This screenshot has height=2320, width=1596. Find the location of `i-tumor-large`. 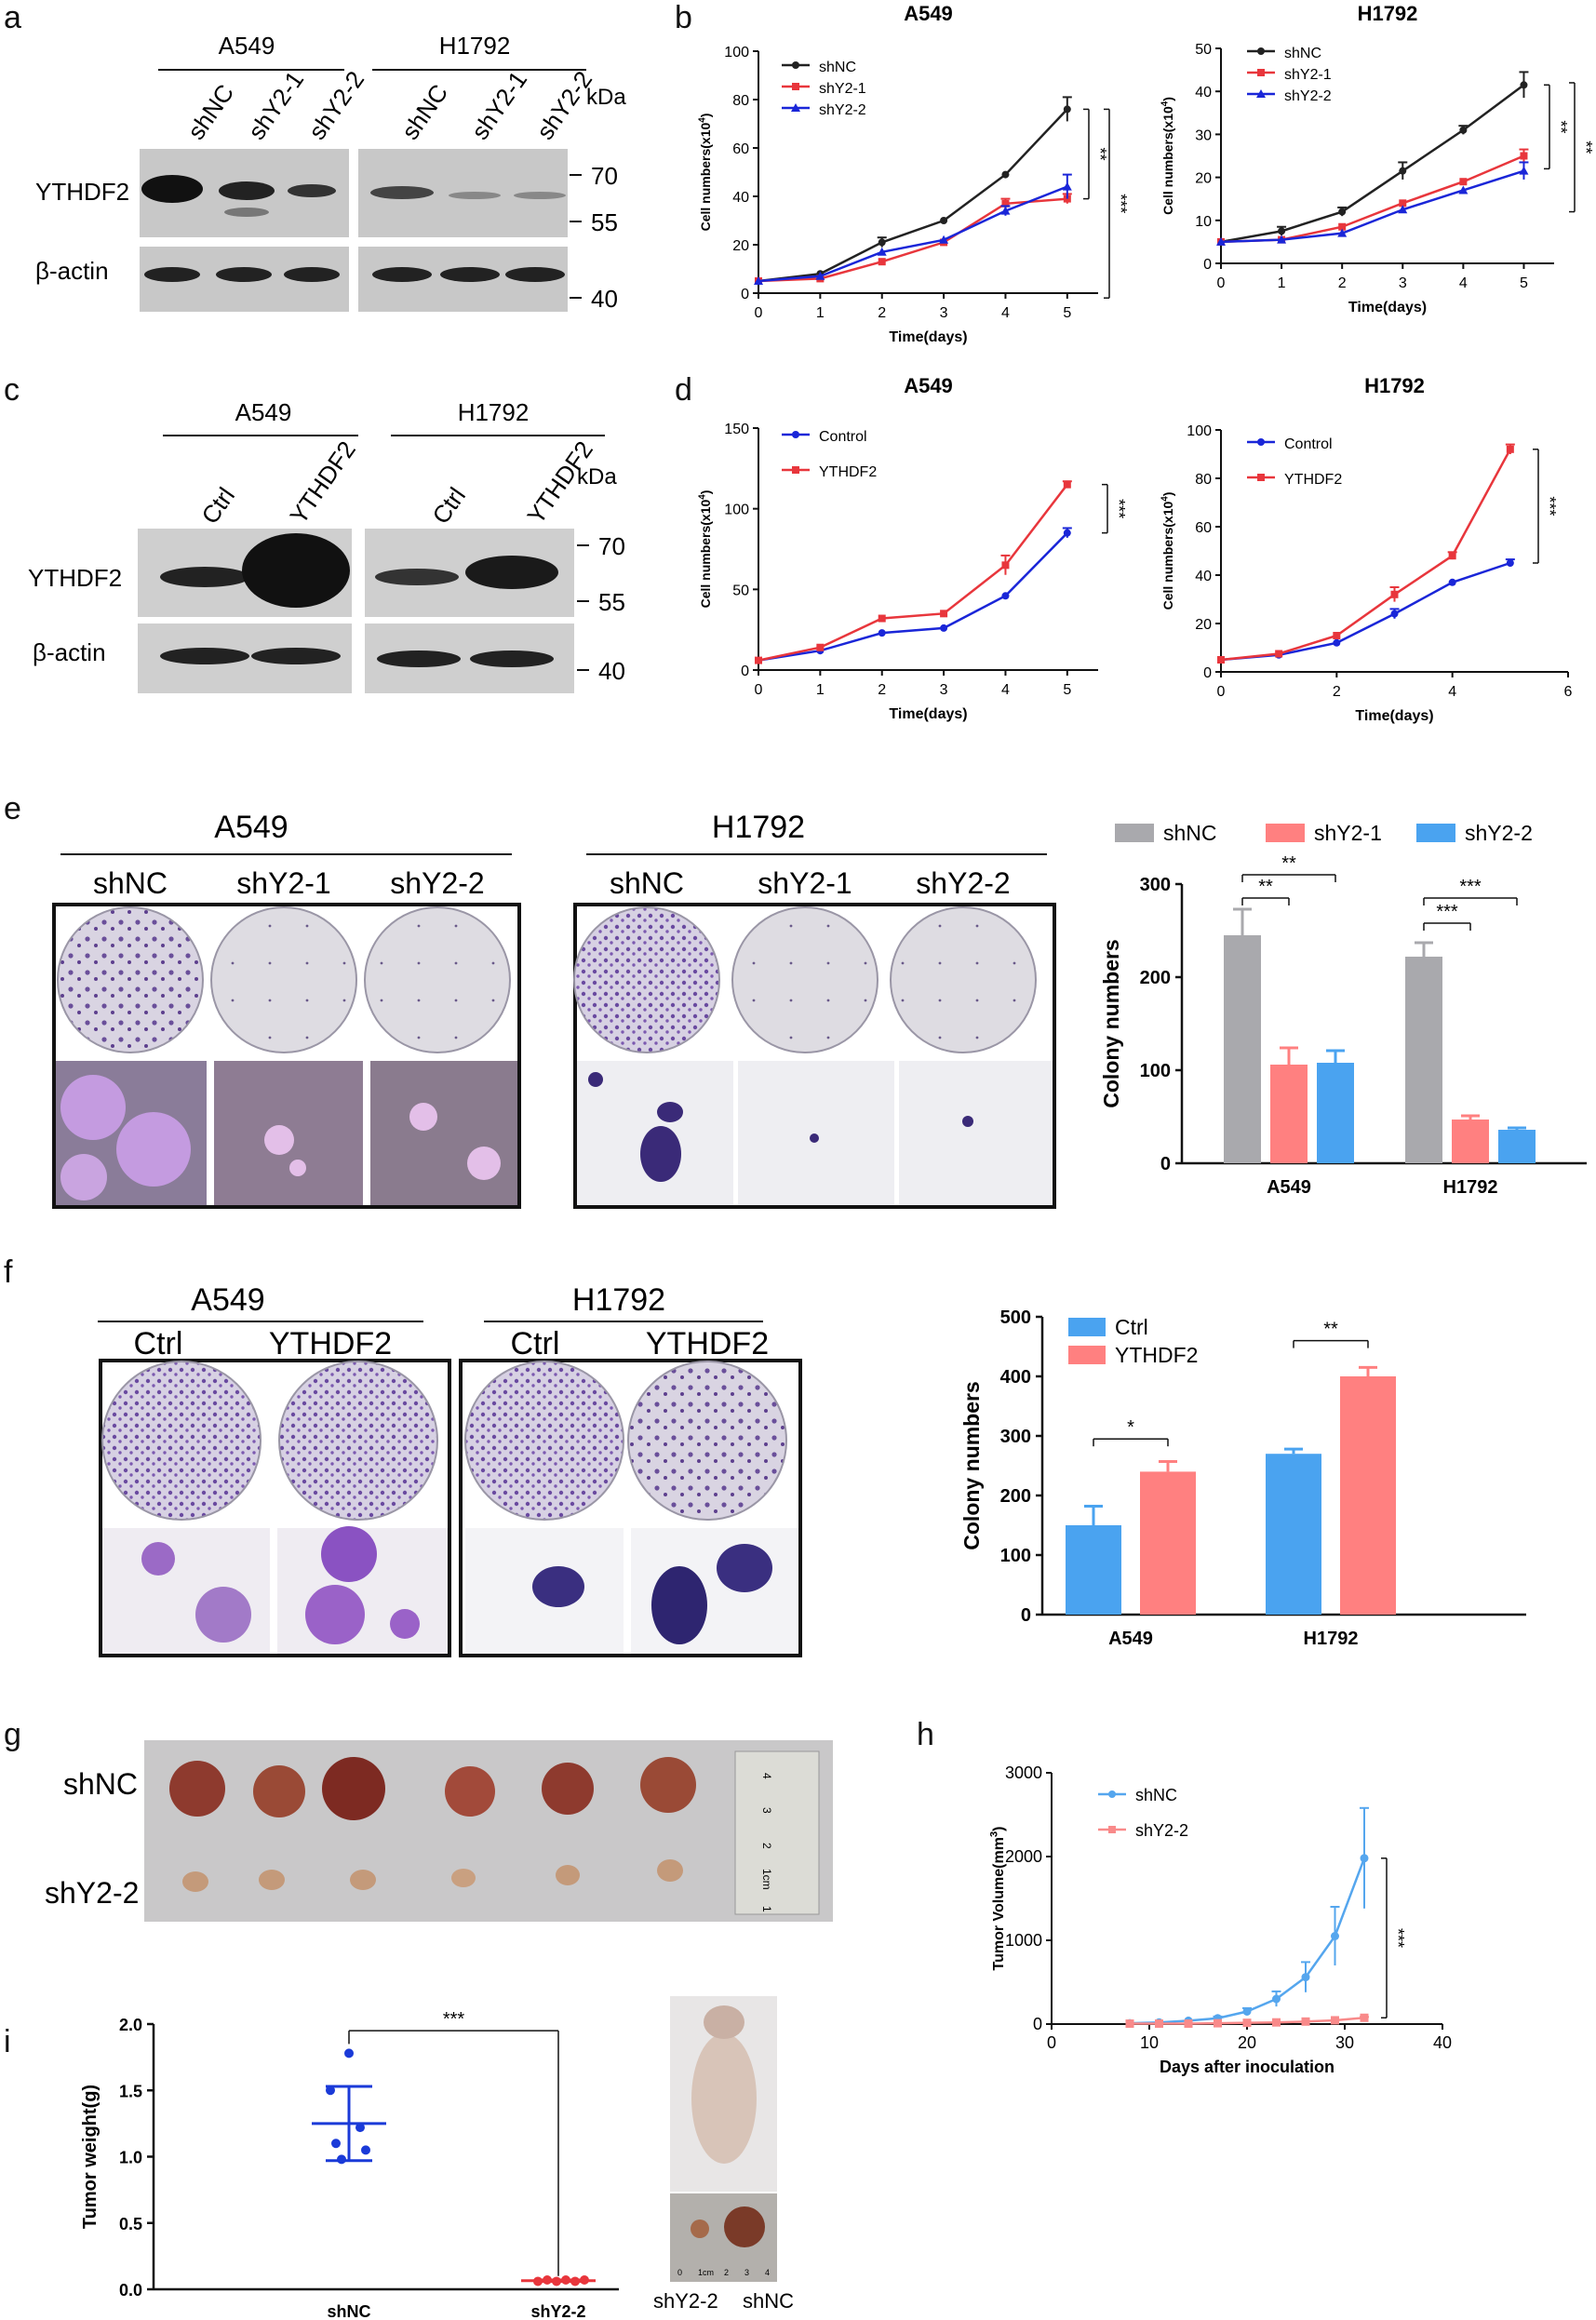

i-tumor-large is located at coordinates (744, 2226).